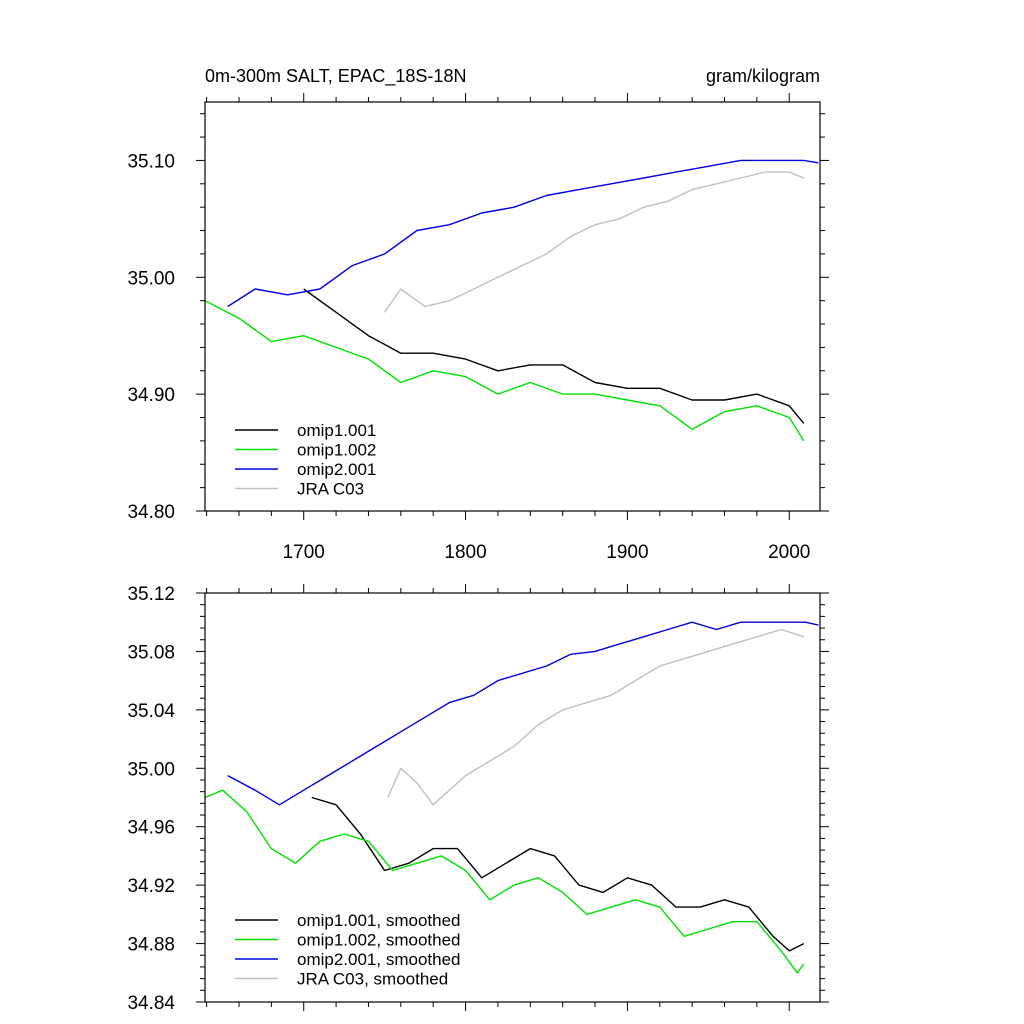 Image resolution: width=1024 pixels, height=1024 pixels. I want to click on units-label: gram/kilogram, so click(763, 76).